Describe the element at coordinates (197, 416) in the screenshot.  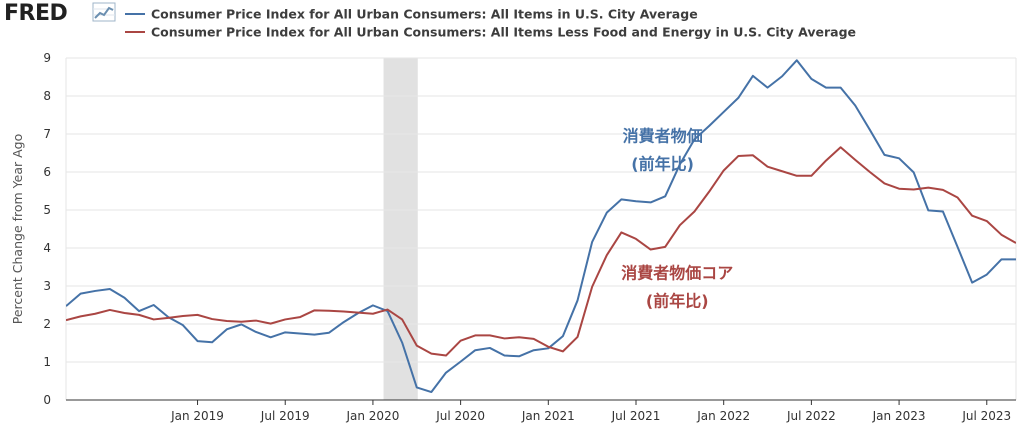
I see `x-tick-label: Jan 2019` at that location.